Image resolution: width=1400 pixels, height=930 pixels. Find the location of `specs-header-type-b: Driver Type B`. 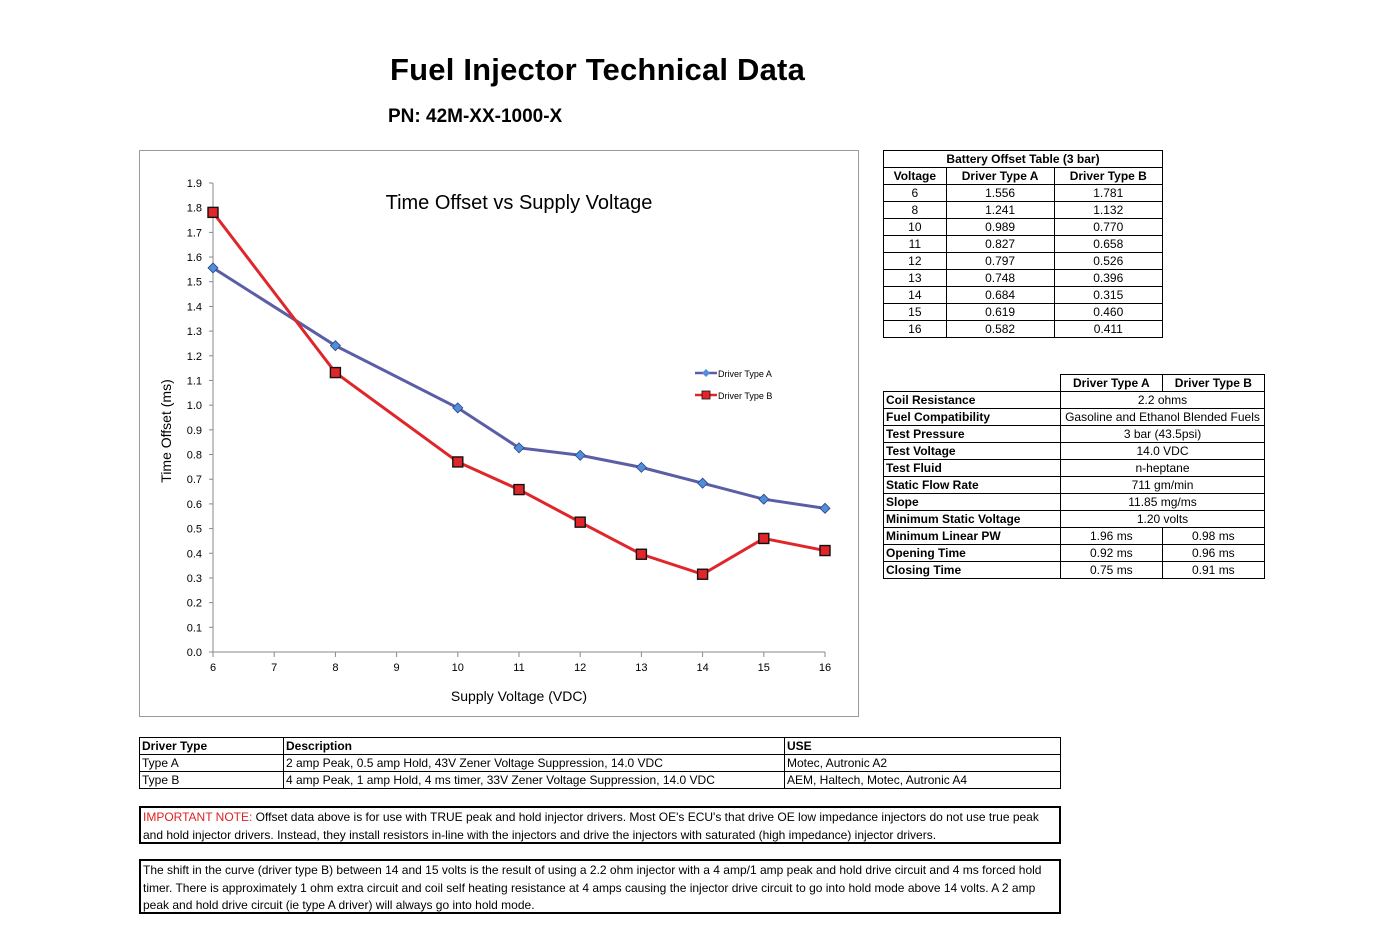

specs-header-type-b: Driver Type B is located at coordinates (1213, 383).